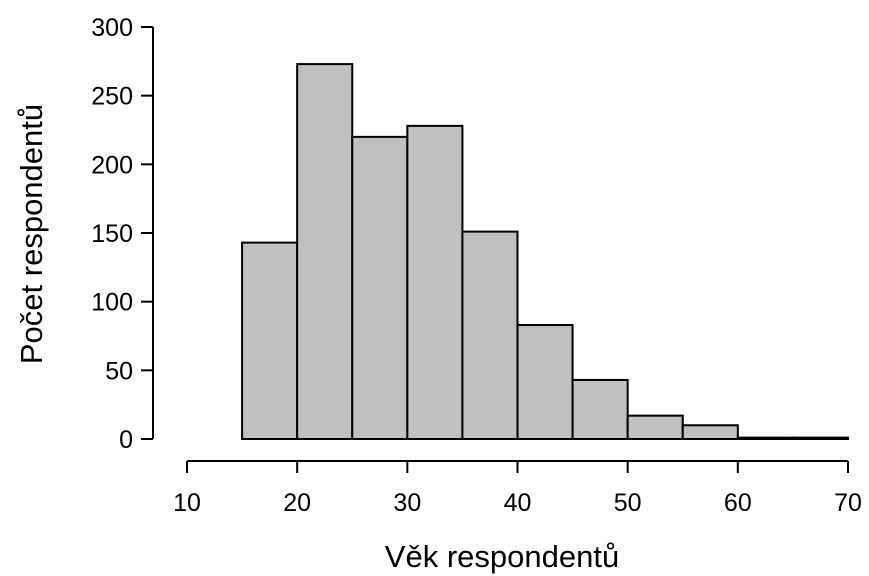  Describe the element at coordinates (112, 303) in the screenshot. I see `y-tick-label-100: 100` at that location.